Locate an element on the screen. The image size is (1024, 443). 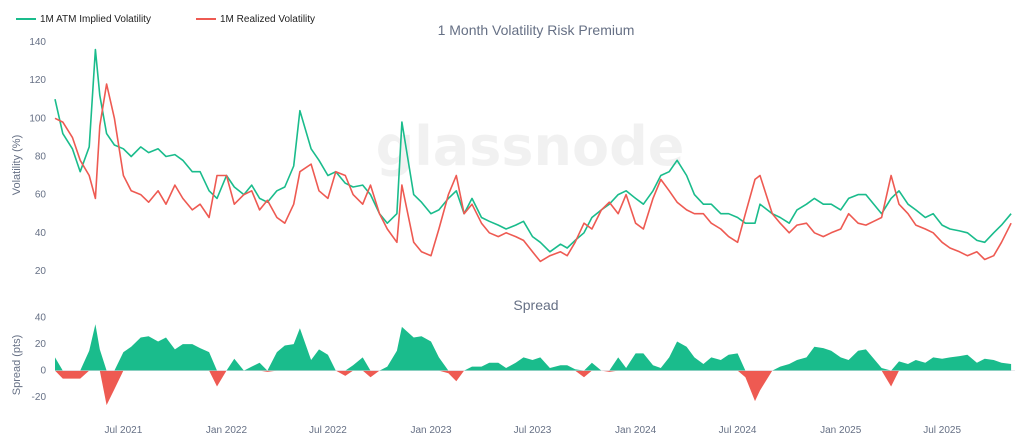
y-tick-label: 100 is located at coordinates (37, 118).